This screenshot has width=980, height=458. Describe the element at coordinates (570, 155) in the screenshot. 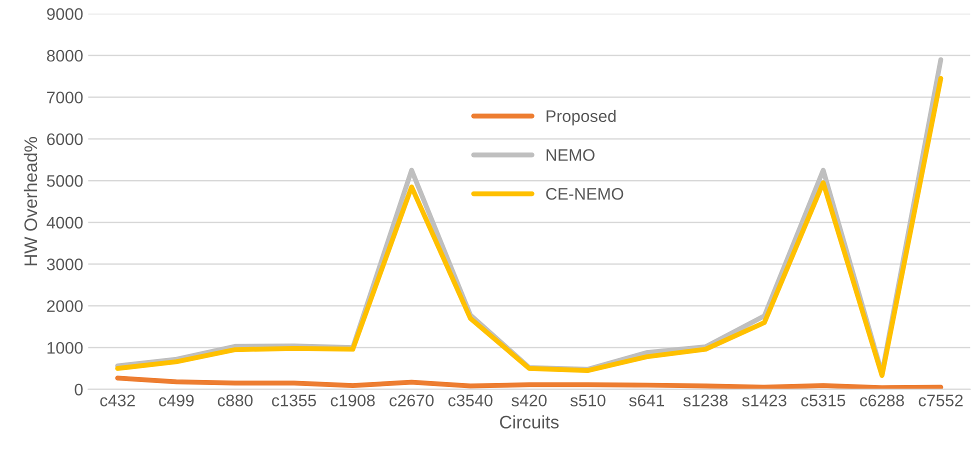

I see `legend-label: NEMO` at that location.